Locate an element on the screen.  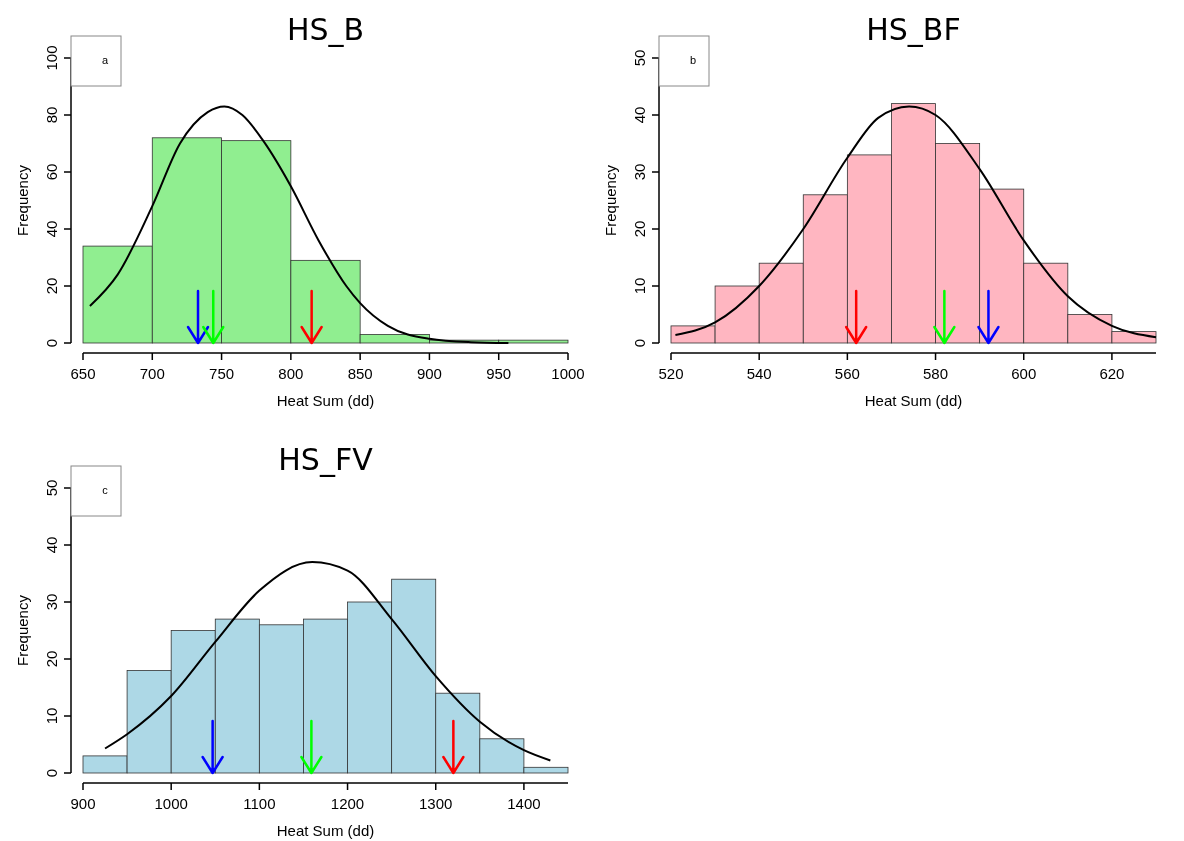
chart-title: HS_BF is located at coordinates (913, 29).